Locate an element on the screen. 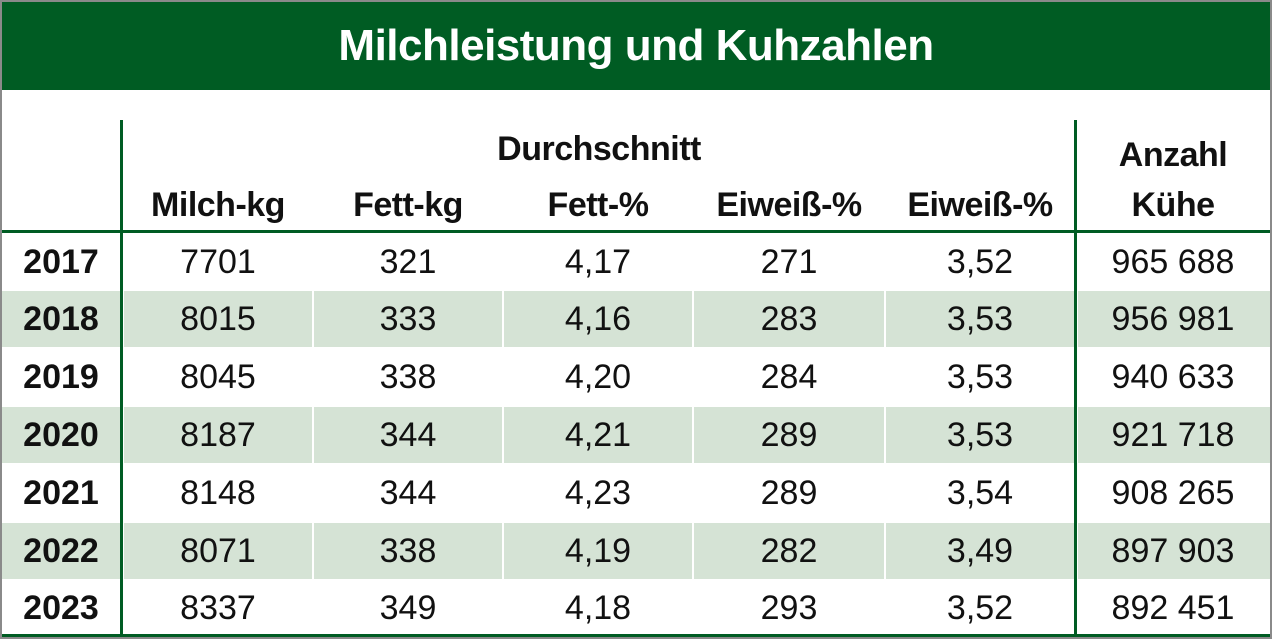 The width and height of the screenshot is (1272, 639). year-cell: 2018 is located at coordinates (61, 319).